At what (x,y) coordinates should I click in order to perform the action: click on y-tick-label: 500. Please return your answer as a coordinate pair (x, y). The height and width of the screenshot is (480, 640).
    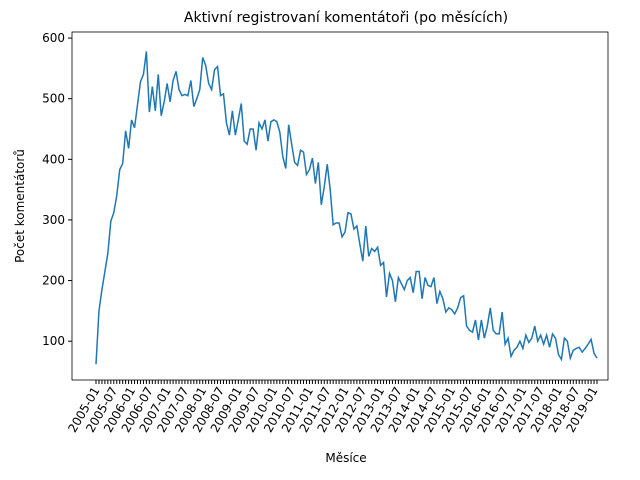
    Looking at the image, I should click on (53, 99).